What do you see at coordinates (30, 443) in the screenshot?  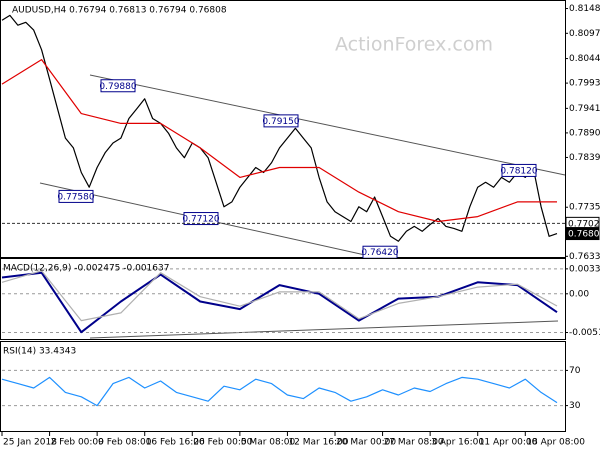 I see `x-tick-label: 25 Jan 2018` at bounding box center [30, 443].